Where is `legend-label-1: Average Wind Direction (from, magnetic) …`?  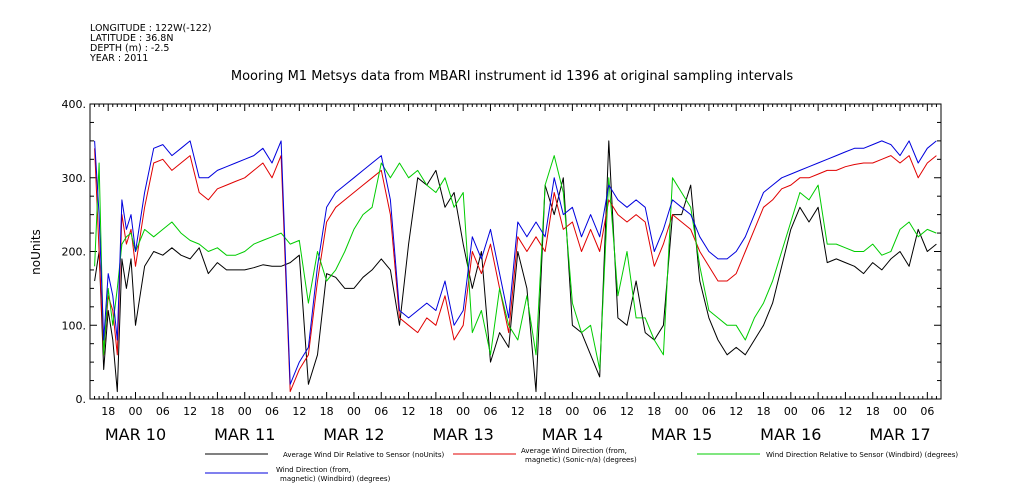 legend-label-1: Average Wind Direction (from, magnetic) … is located at coordinates (579, 455).